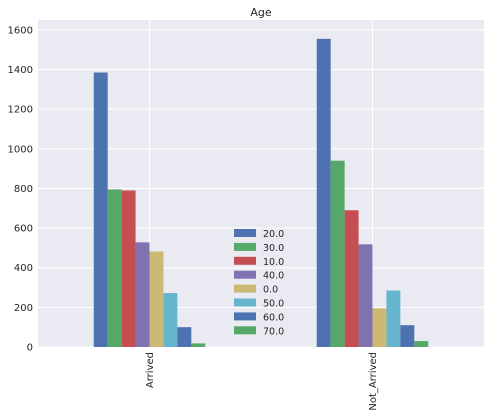  I want to click on legend-label: 40.0, so click(273, 276).